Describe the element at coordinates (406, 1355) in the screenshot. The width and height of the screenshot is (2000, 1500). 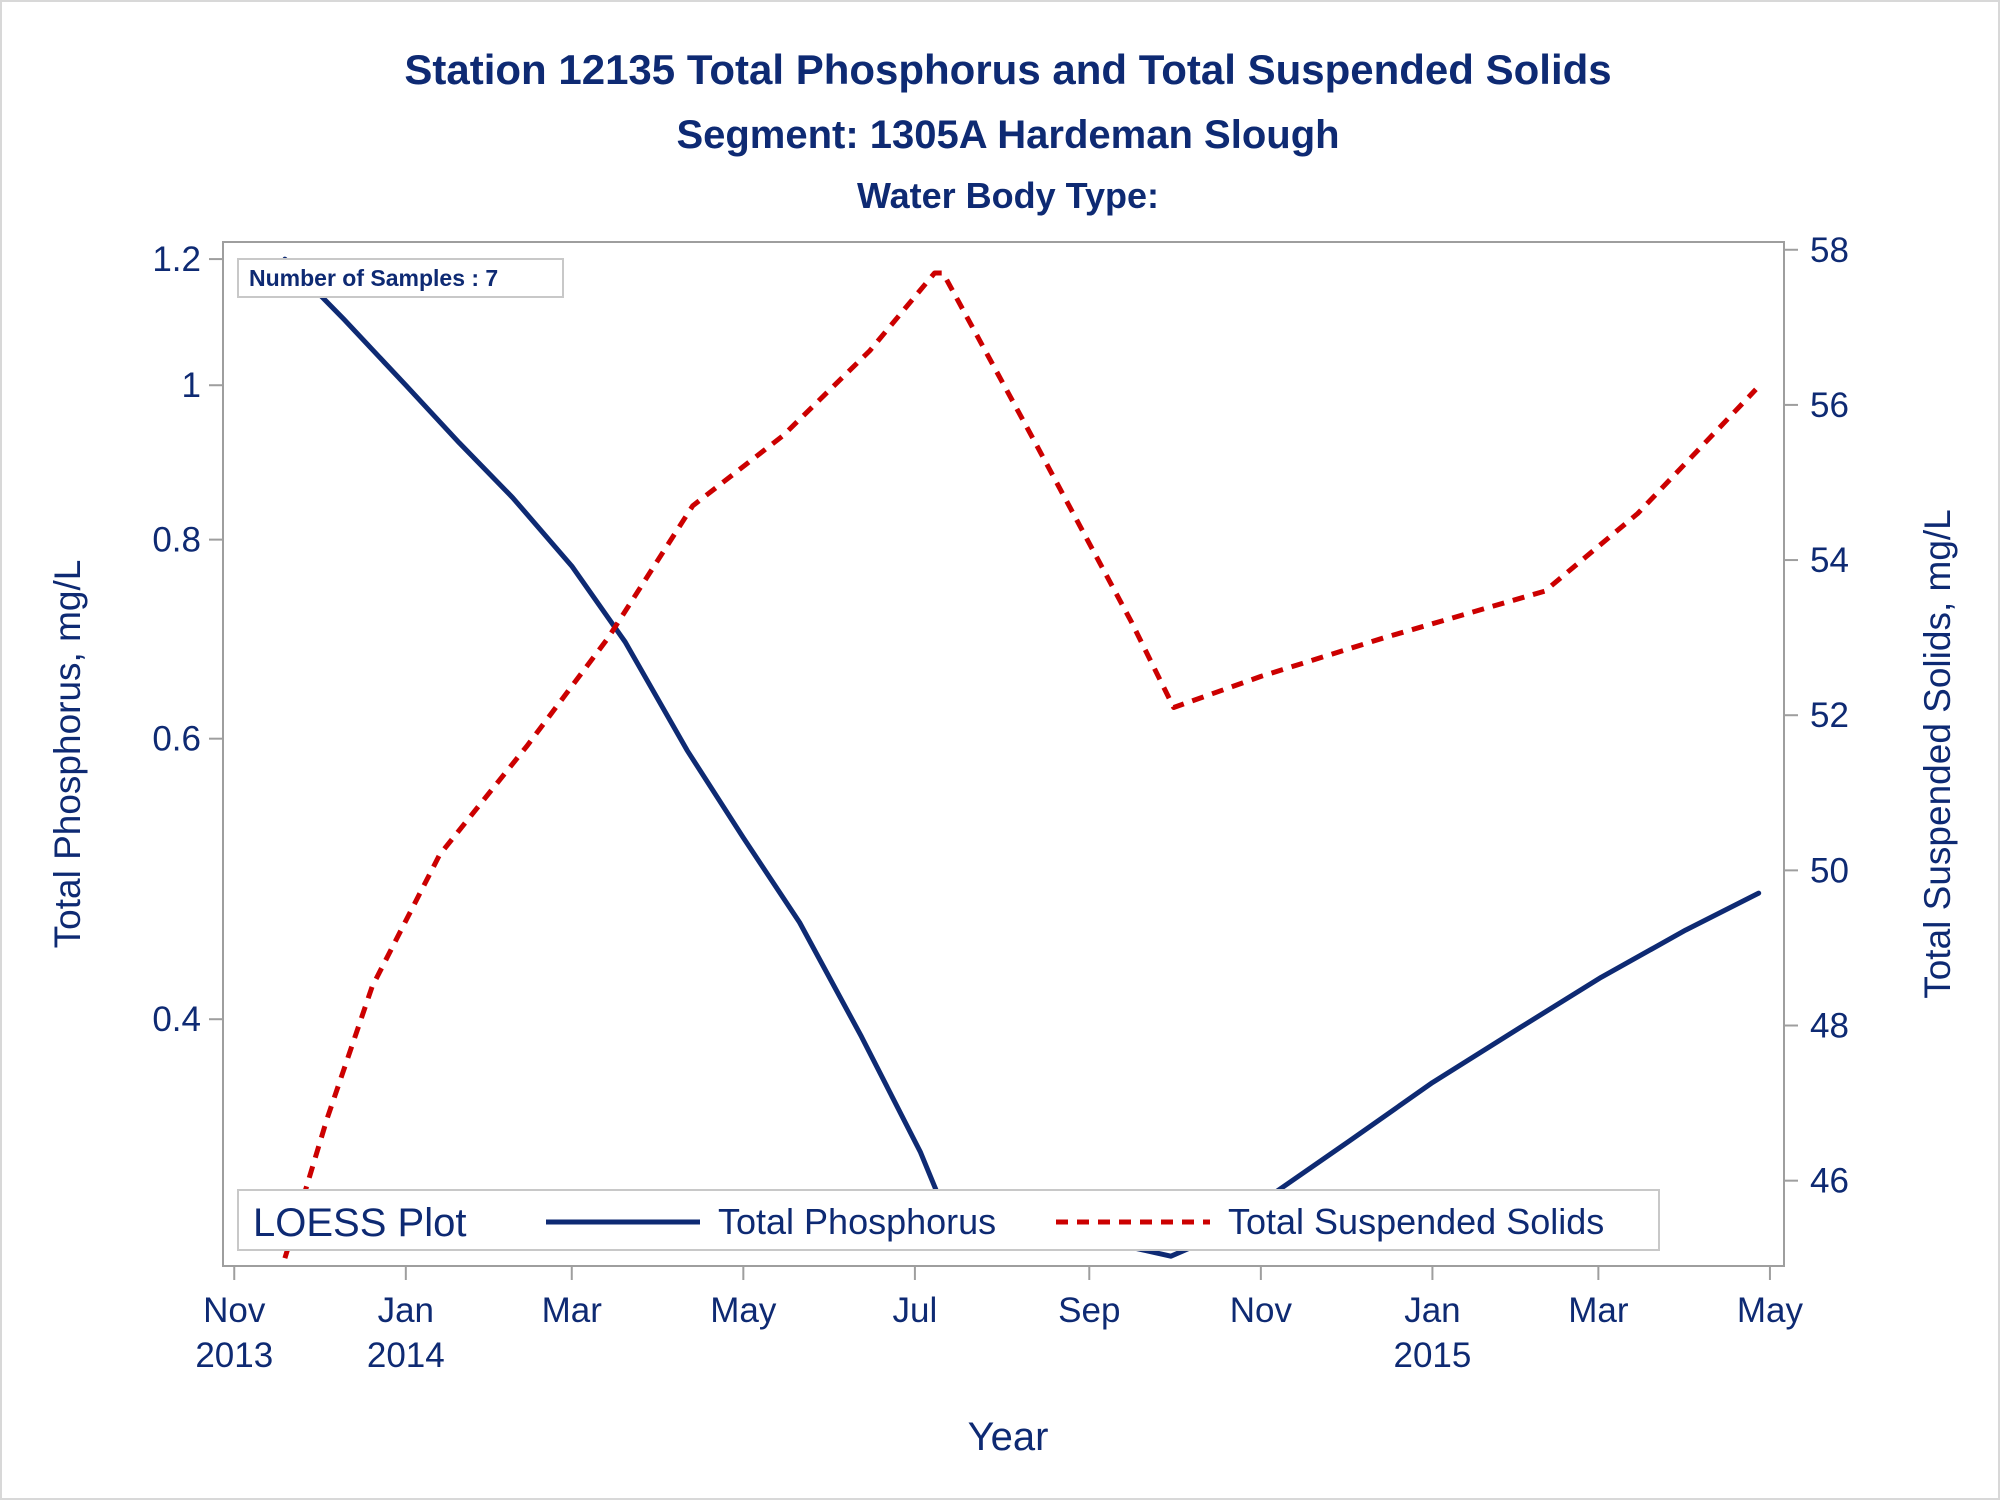
I see `x-tick-year-label: 2014` at that location.